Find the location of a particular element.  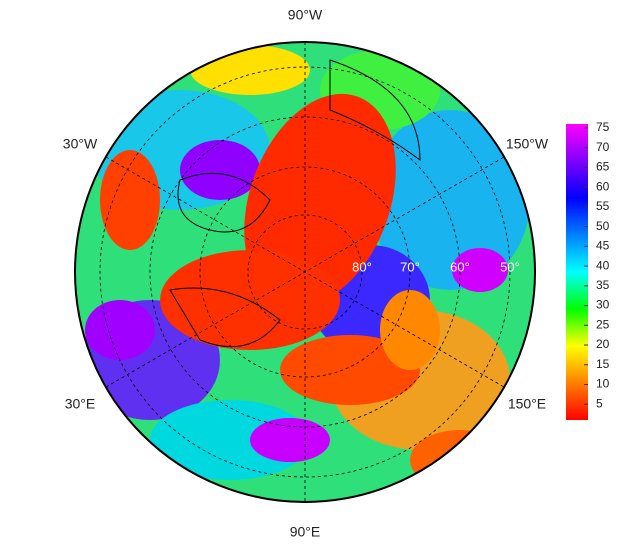

lon-label: 150°E is located at coordinates (527, 404).